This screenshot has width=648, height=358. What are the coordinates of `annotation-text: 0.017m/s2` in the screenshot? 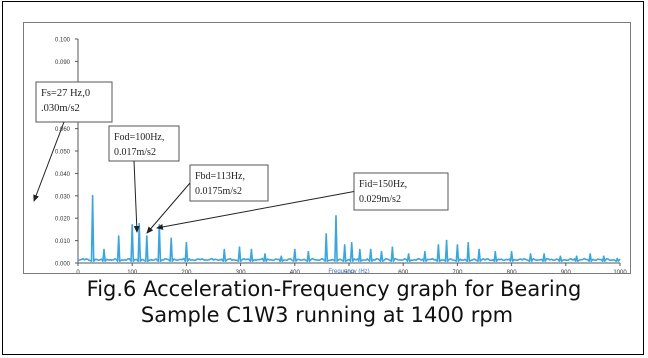 It's located at (135, 152).